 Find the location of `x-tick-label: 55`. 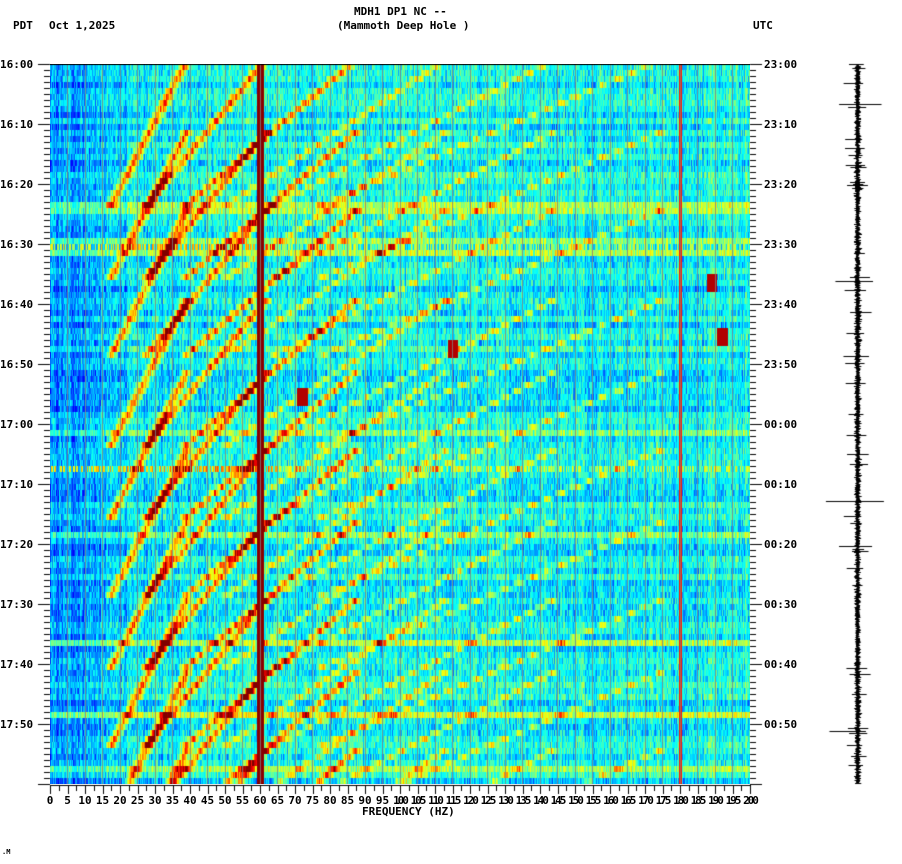

x-tick-label: 55 is located at coordinates (242, 800).